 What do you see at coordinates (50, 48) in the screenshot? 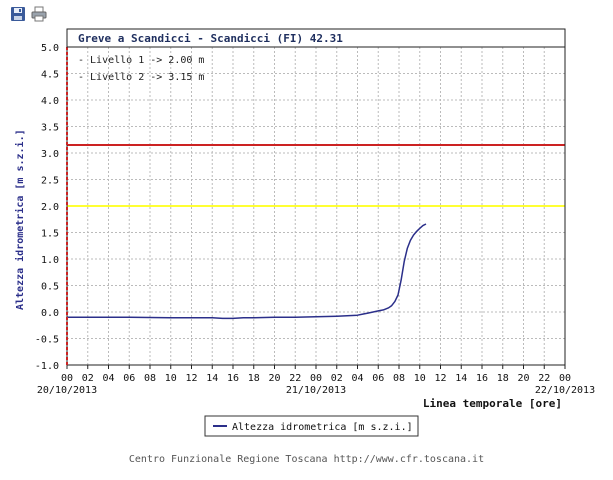
I see `y-tick-label: 5.0` at bounding box center [50, 48].